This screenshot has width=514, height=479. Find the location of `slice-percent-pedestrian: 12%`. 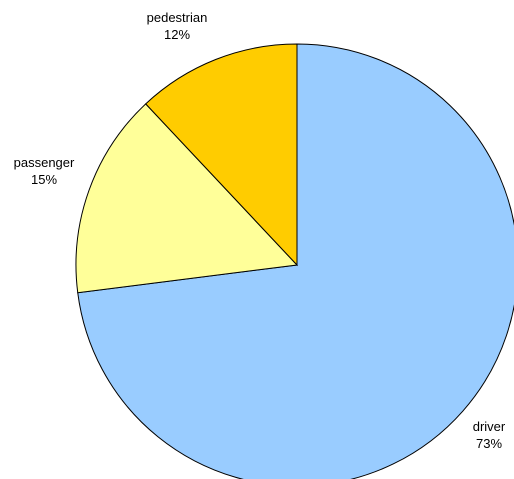

slice-percent-pedestrian: 12% is located at coordinates (177, 34).